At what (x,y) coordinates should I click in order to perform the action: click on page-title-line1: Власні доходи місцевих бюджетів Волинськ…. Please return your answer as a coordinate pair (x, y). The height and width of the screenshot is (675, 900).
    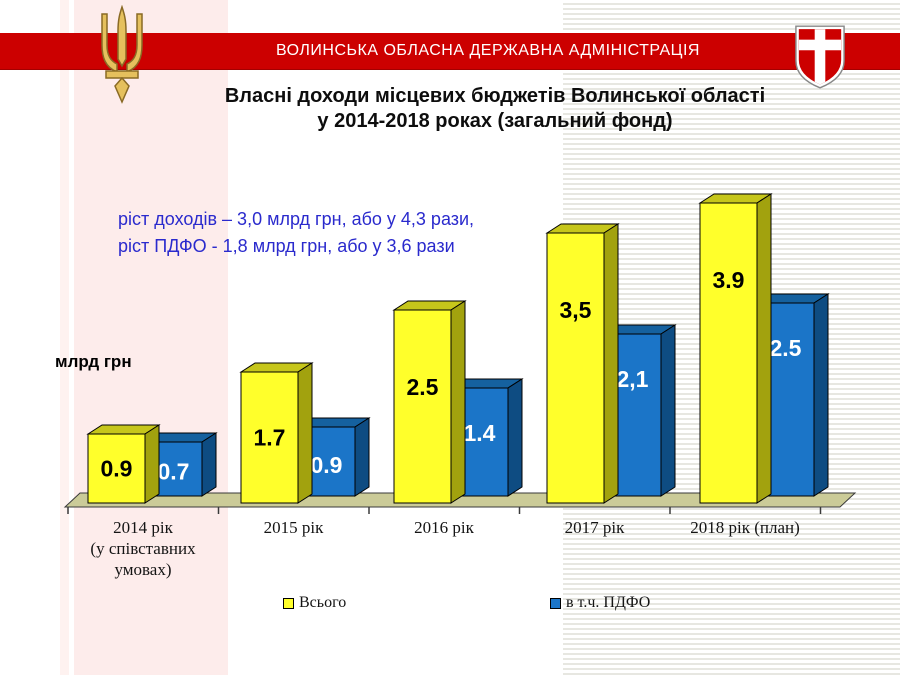
    Looking at the image, I should click on (495, 96).